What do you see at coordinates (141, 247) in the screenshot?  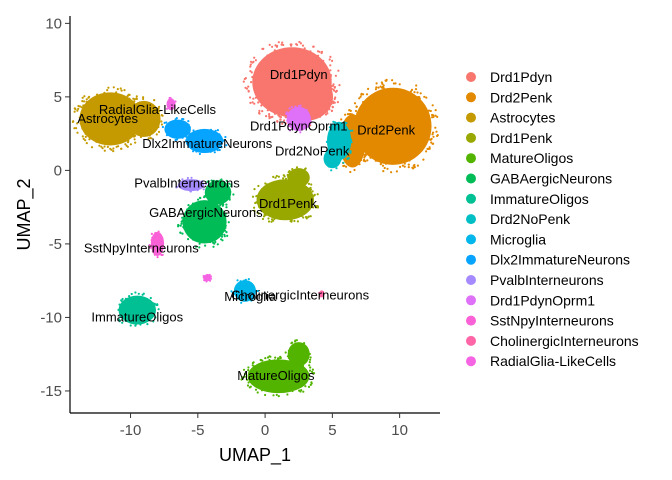 I see `cluster-label: SstNpyInterneurons` at bounding box center [141, 247].